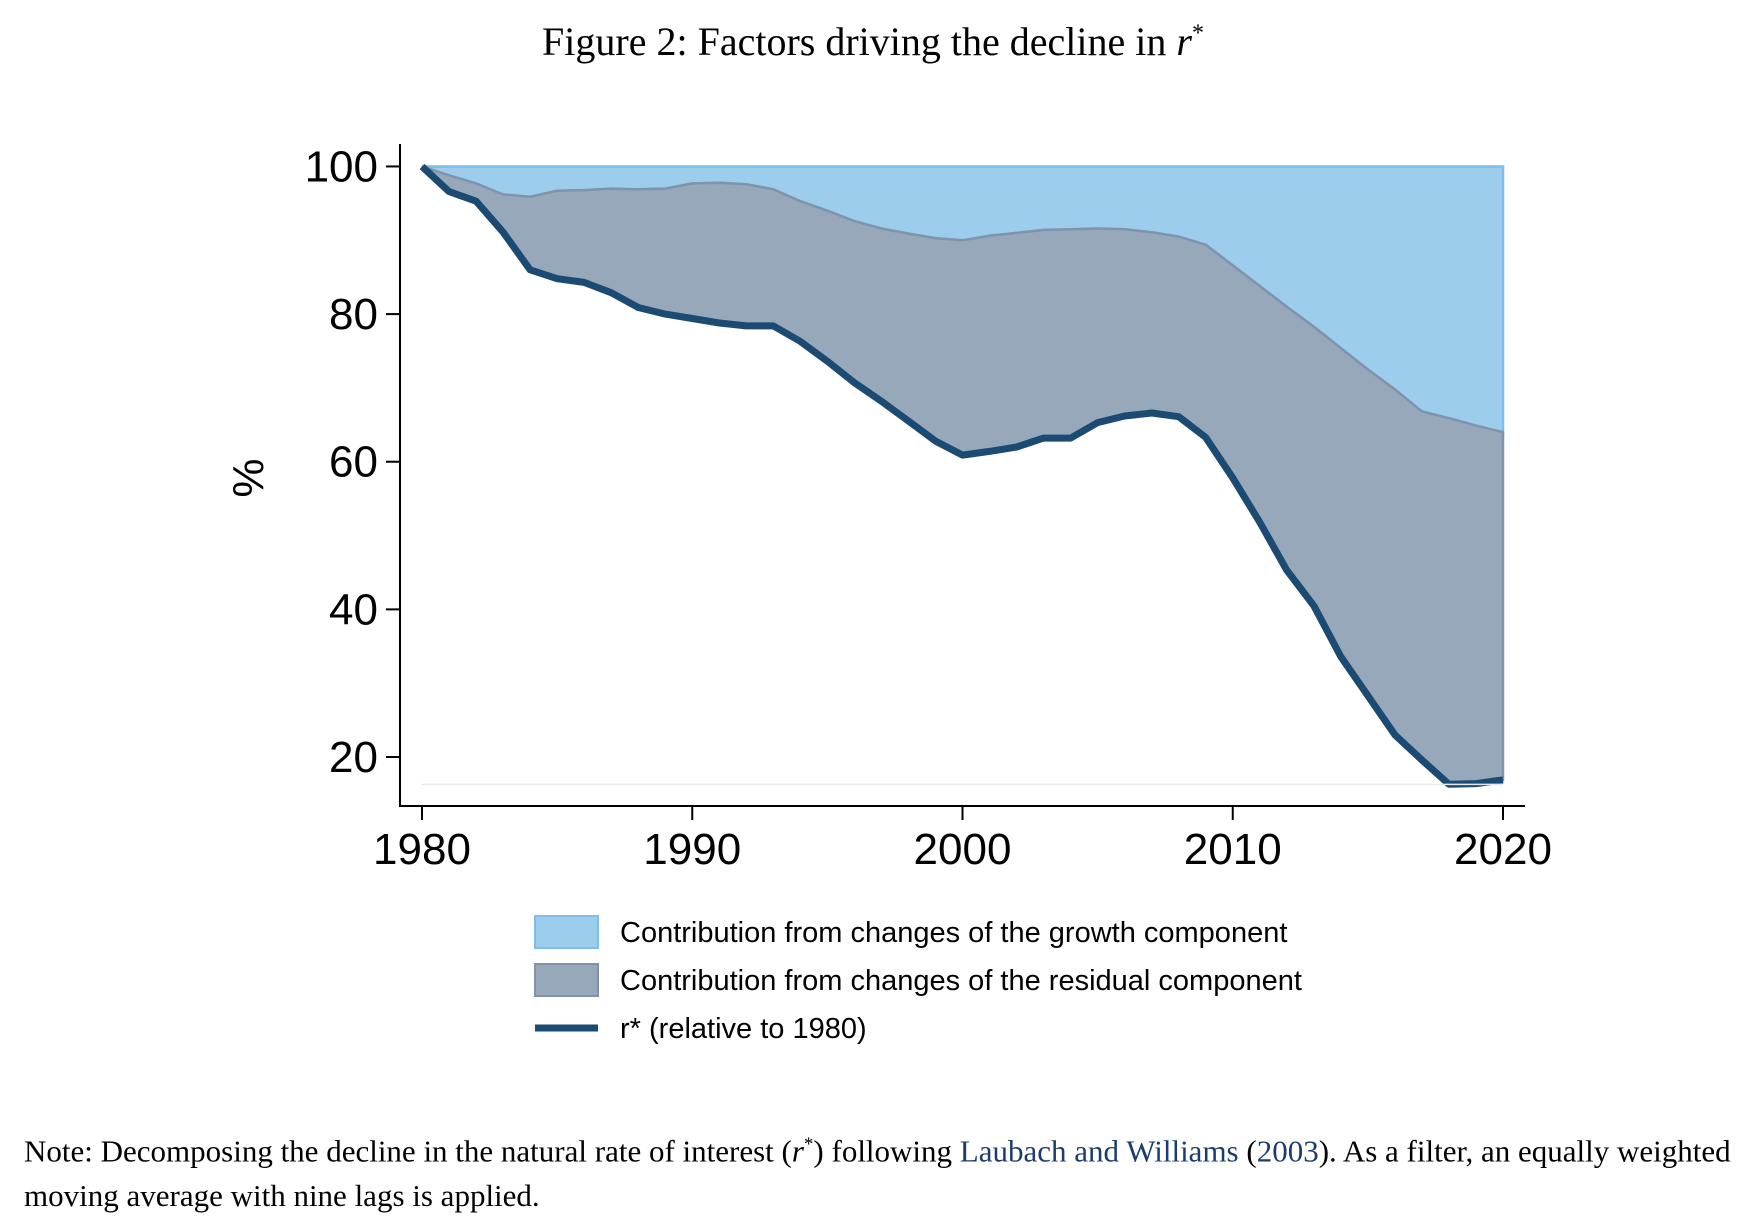  I want to click on y-axis-label: %, so click(248, 477).